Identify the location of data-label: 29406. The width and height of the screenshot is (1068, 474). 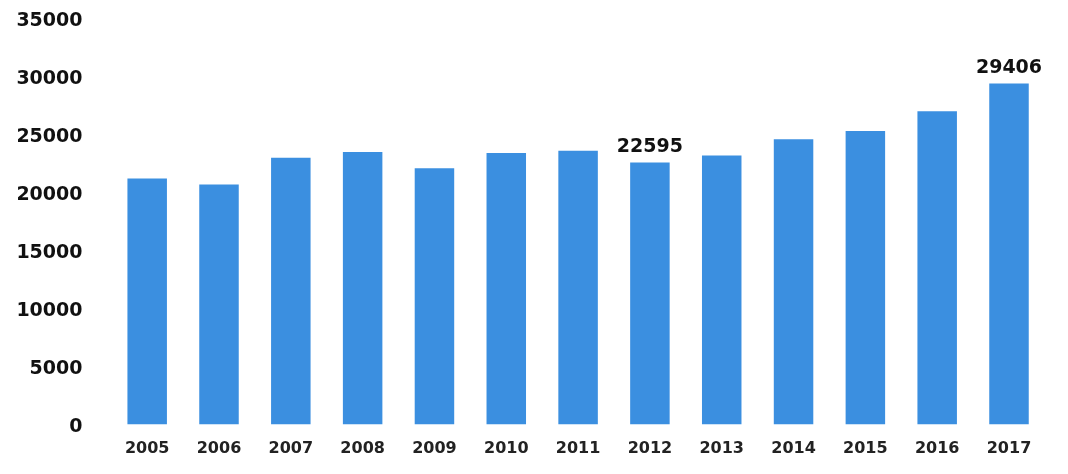
(1009, 66).